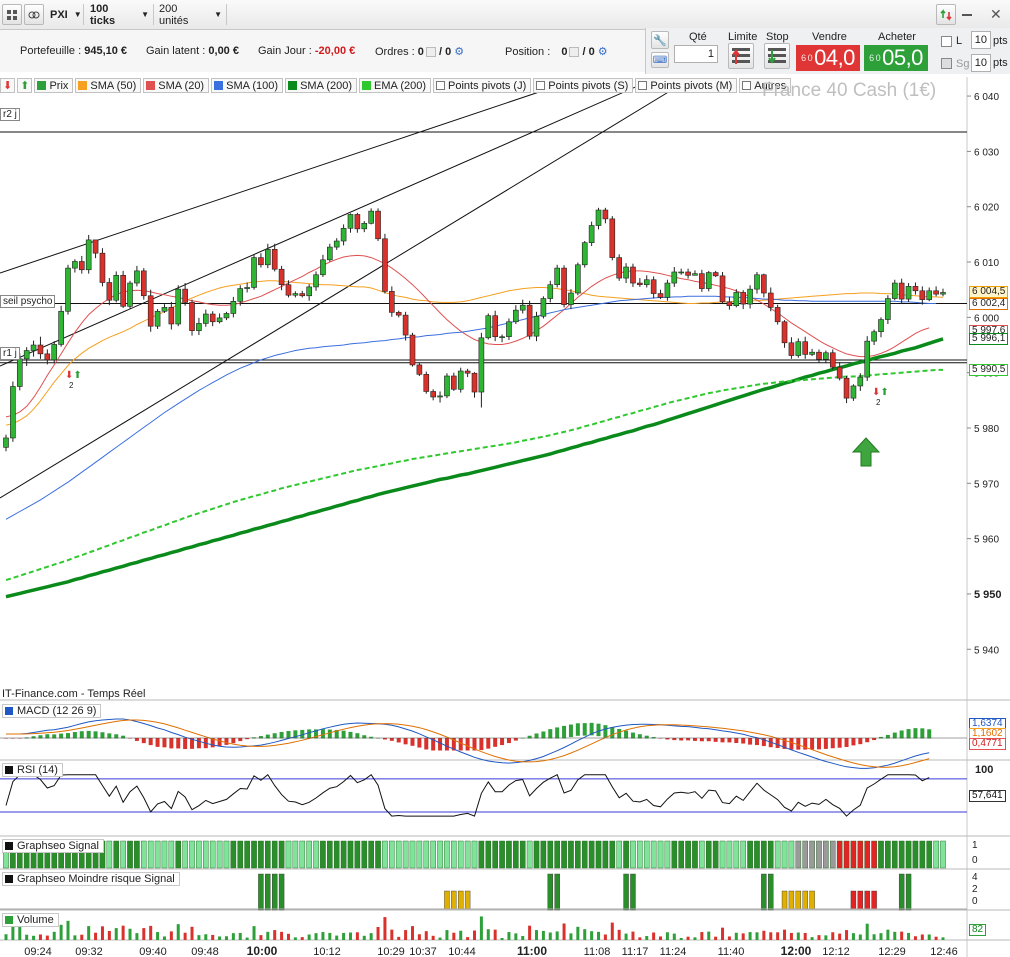 The width and height of the screenshot is (1010, 957). What do you see at coordinates (946, 41) in the screenshot?
I see `limit-checkbox` at bounding box center [946, 41].